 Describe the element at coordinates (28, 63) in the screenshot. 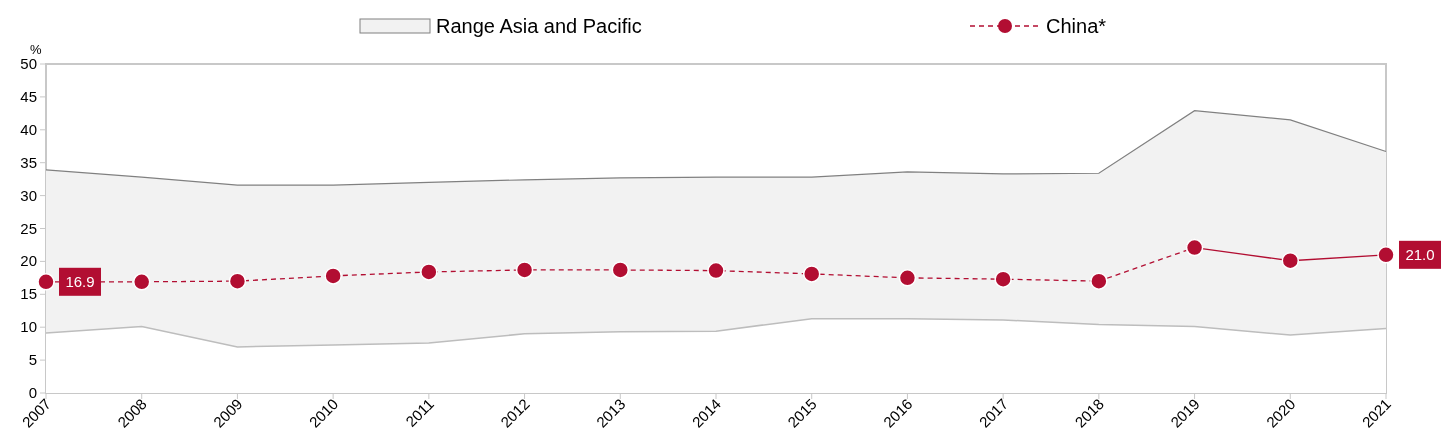

I see `y-tick-label: 50` at that location.